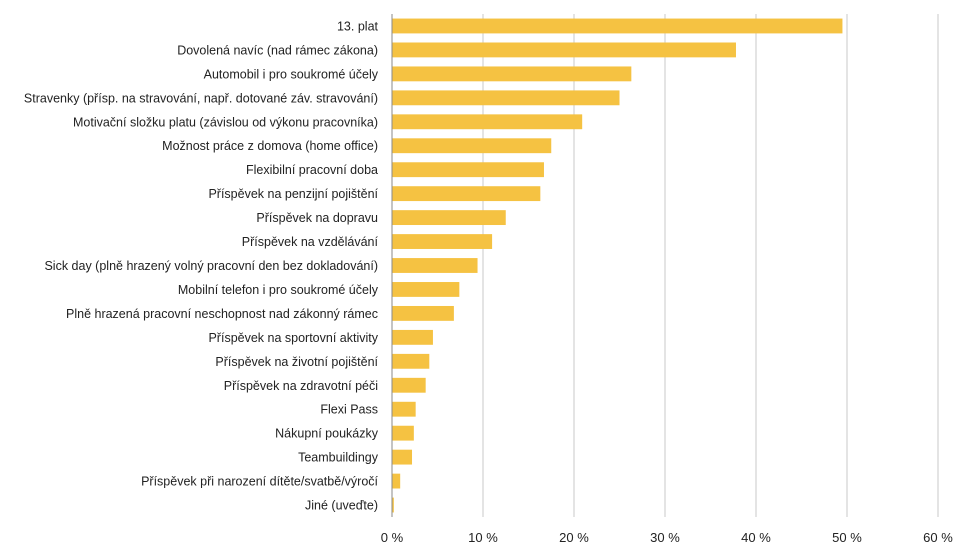  What do you see at coordinates (847, 537) in the screenshot?
I see `x-tick-label: 50 %` at bounding box center [847, 537].